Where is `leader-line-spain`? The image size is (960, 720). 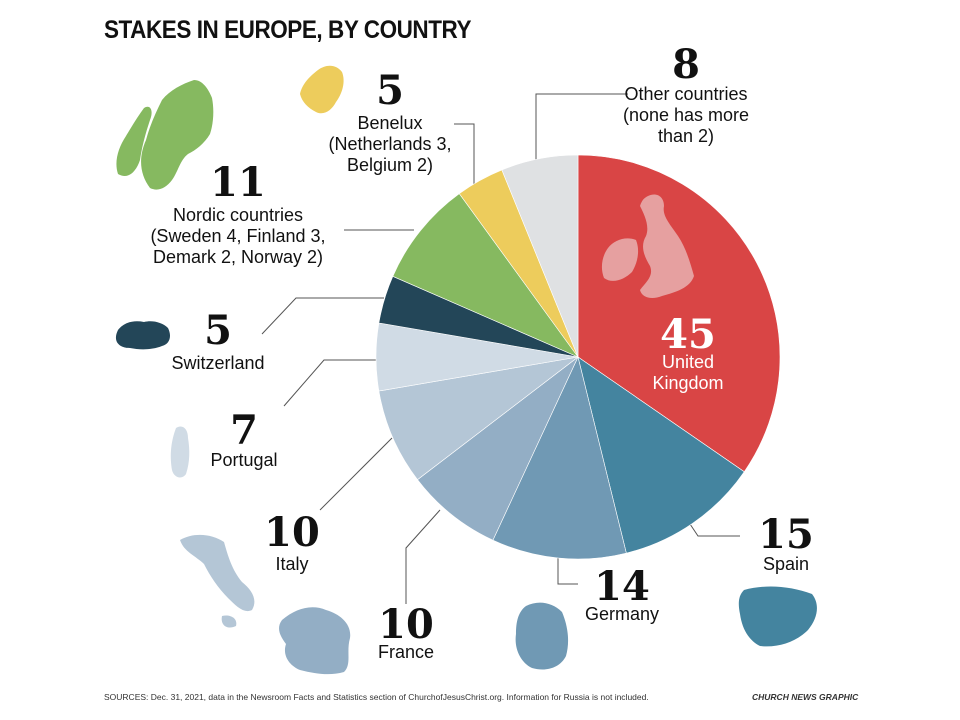
leader-line-spain is located at coordinates (714, 530).